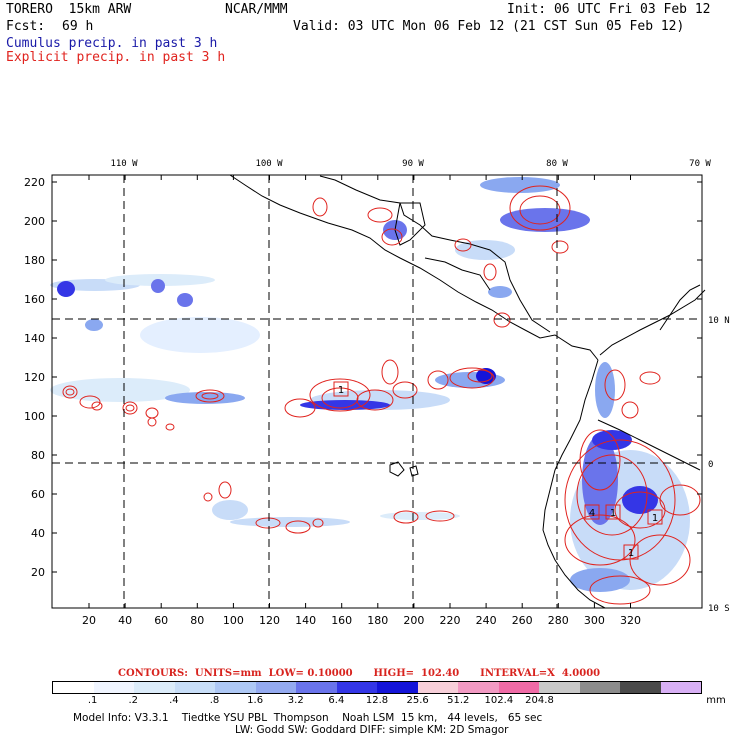 The height and width of the screenshot is (740, 740). What do you see at coordinates (233, 620) in the screenshot?
I see `x-tick-label: 100` at bounding box center [233, 620].